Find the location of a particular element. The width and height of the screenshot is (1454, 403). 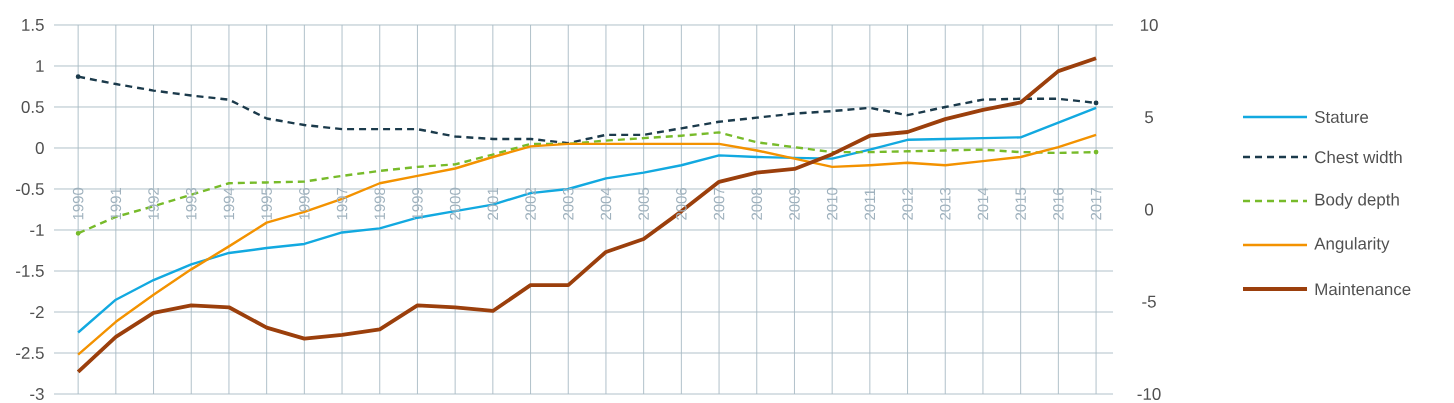

y-tick-label: -2.5 is located at coordinates (30, 353).